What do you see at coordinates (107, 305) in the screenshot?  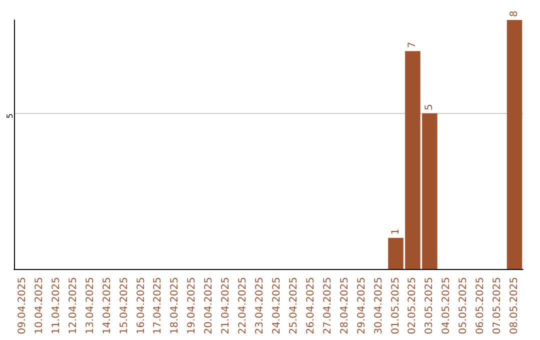 I see `x-tick-label: 14.04.2025` at bounding box center [107, 305].